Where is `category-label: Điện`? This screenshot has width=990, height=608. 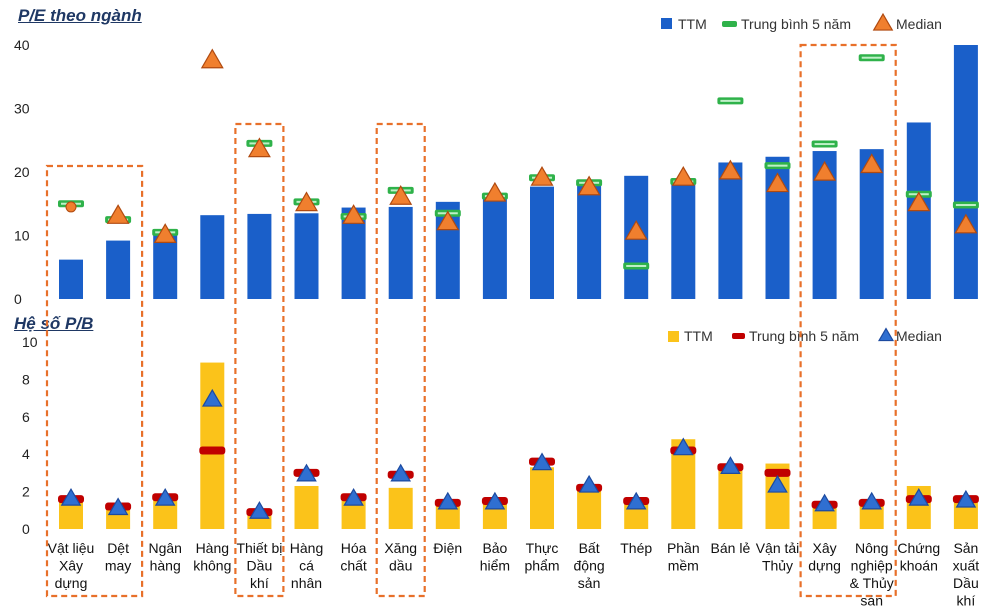 category-label: Điện is located at coordinates (447, 548).